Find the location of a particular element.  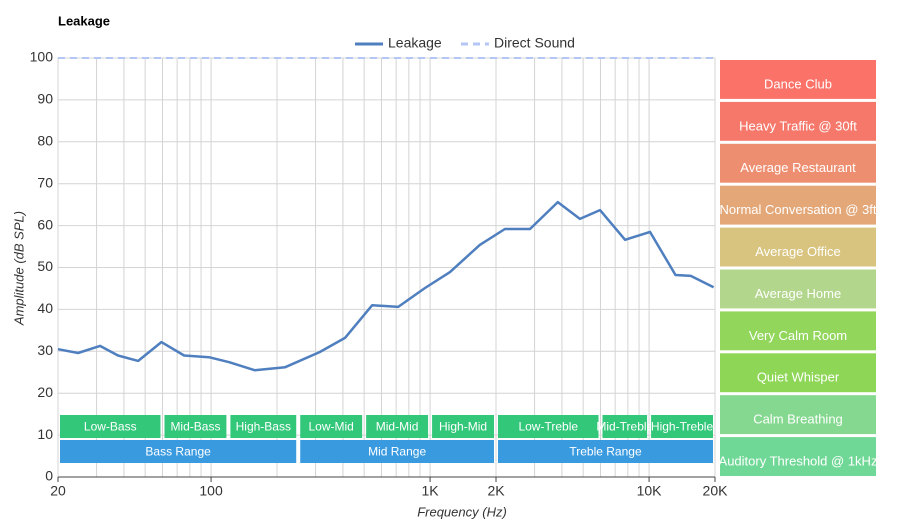

frequency-range-label: Mid-Bass is located at coordinates (195, 427).